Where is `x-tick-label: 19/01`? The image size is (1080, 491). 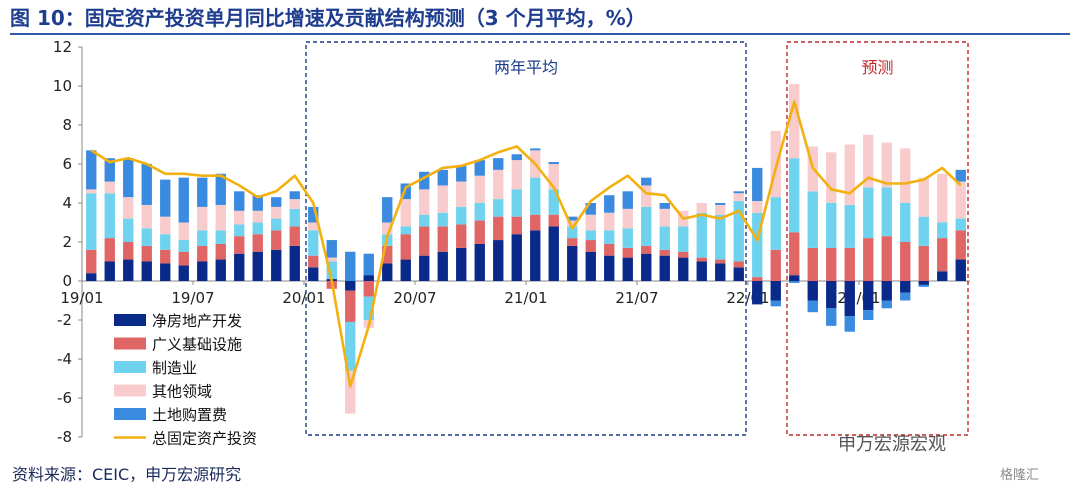
x-tick-label: 19/01 is located at coordinates (81, 298).